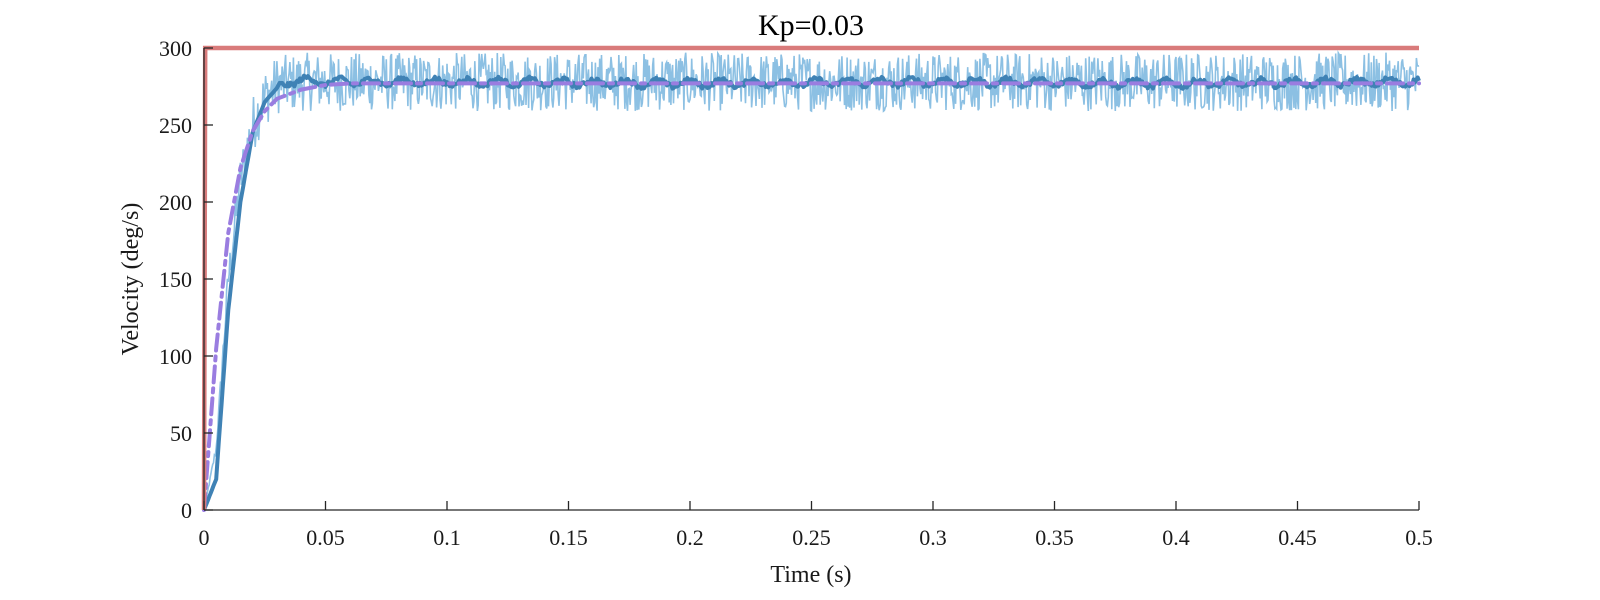 The height and width of the screenshot is (600, 1600). What do you see at coordinates (175, 125) in the screenshot?
I see `y-tick-label: 250` at bounding box center [175, 125].